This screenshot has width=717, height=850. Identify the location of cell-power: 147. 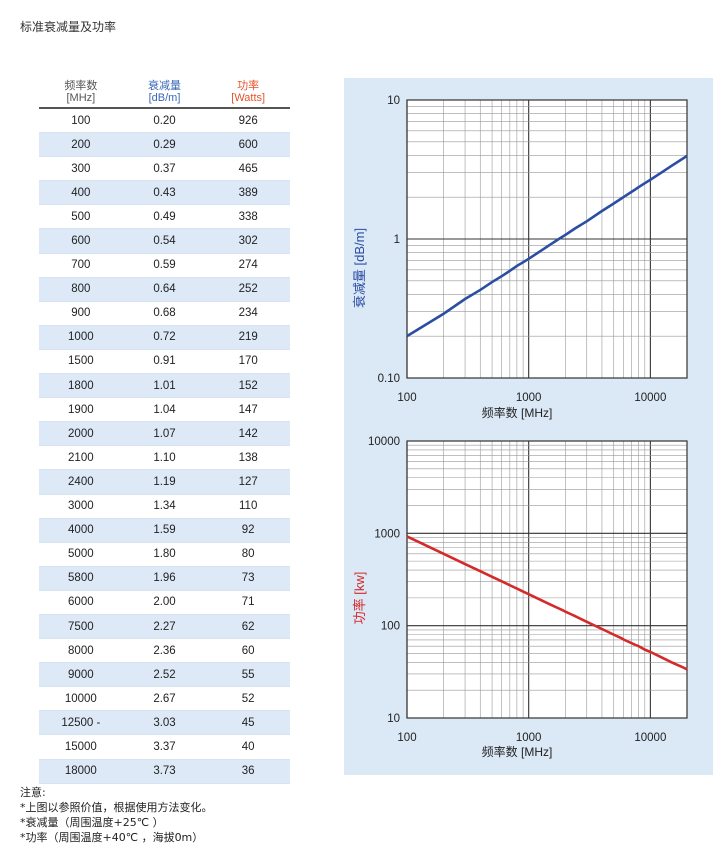
(248, 409).